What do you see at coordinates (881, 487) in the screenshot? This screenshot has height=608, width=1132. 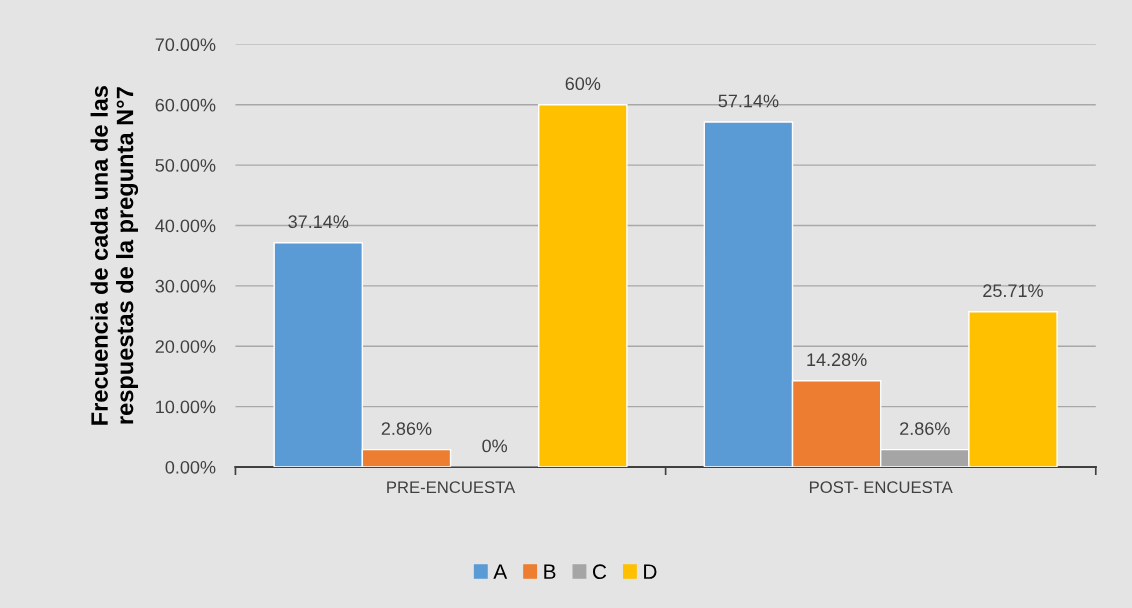 I see `x-tick-label: POST- ENCUESTA` at bounding box center [881, 487].